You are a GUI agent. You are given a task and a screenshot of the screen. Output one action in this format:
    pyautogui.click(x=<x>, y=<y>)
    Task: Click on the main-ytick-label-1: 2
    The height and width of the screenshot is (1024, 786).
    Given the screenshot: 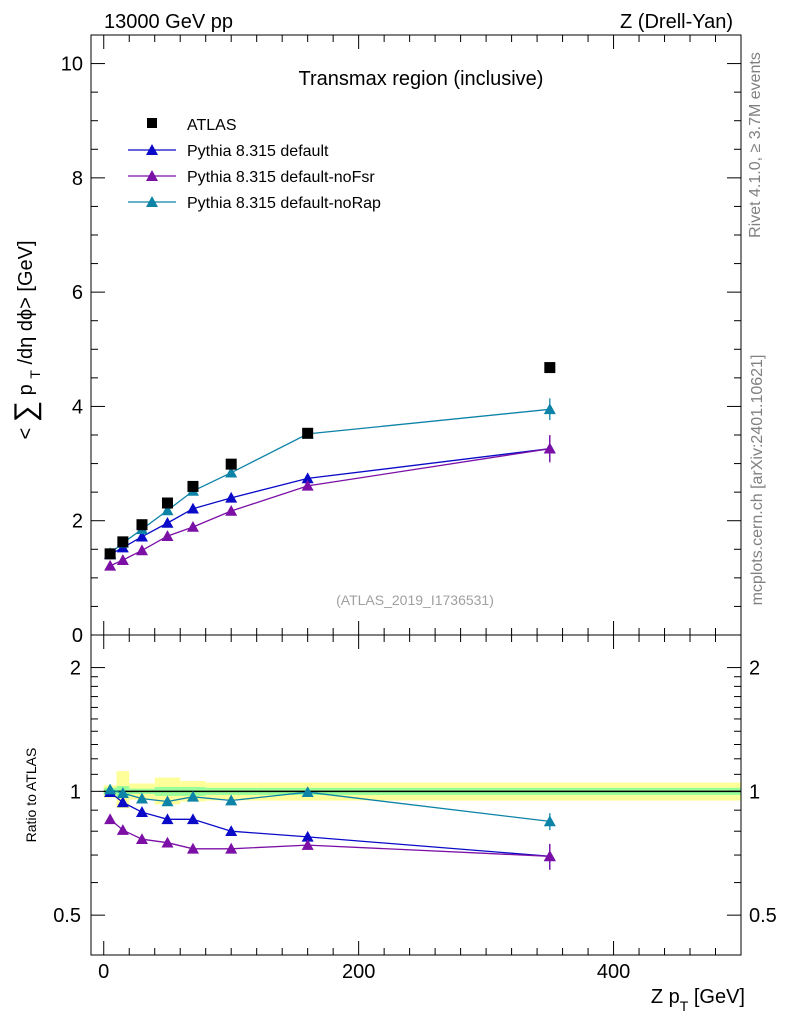 What is the action you would take?
    pyautogui.click(x=77, y=522)
    